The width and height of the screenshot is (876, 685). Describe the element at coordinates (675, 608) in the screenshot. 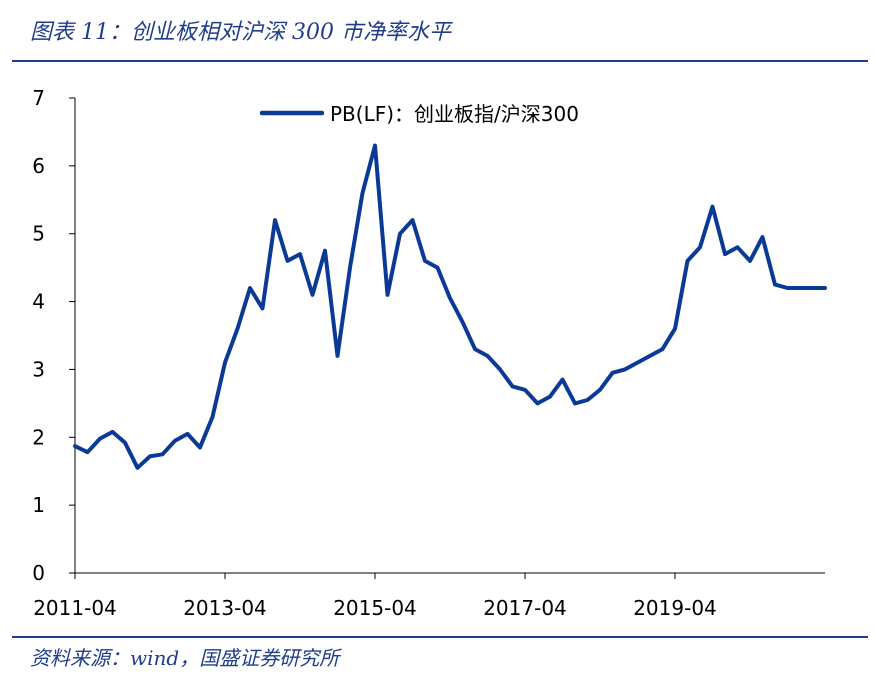

I see `x-tick-label: 2019-04` at that location.